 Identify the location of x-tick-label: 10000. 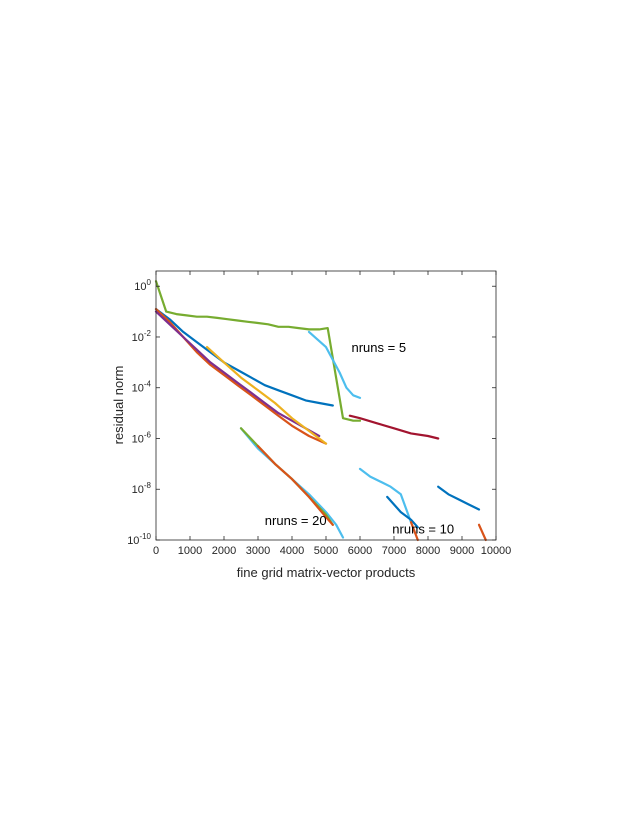
(496, 551).